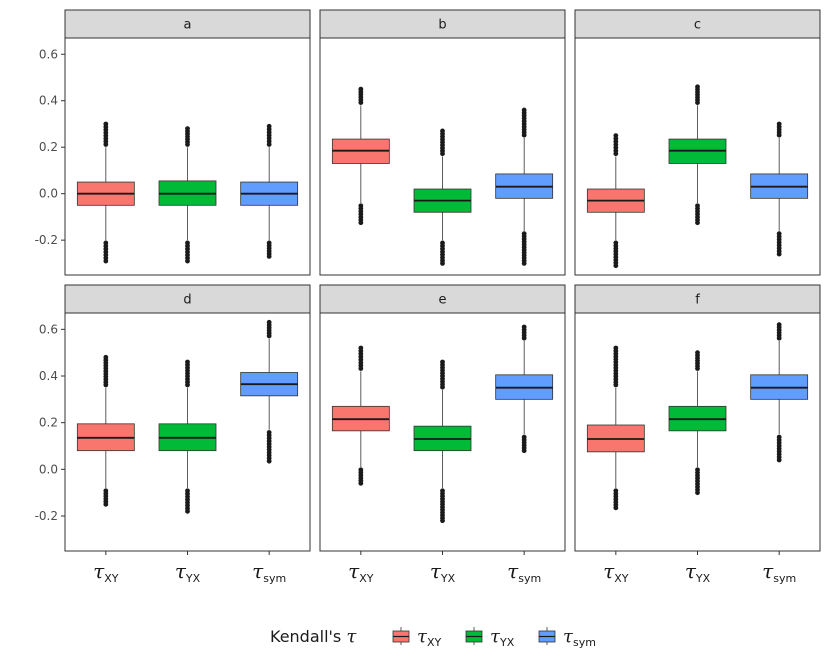  Describe the element at coordinates (429, 637) in the screenshot. I see `legend-label: τXY` at that location.